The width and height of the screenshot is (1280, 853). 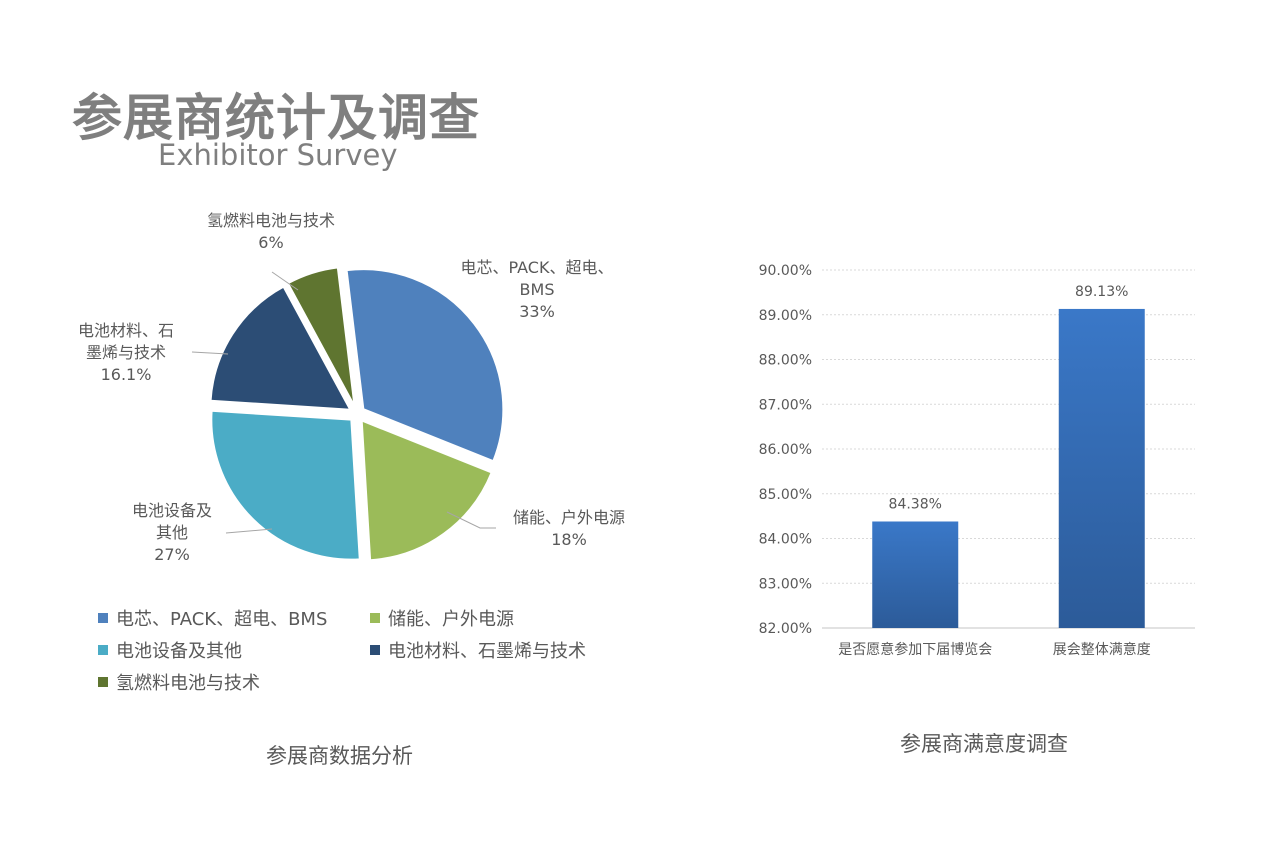 I want to click on pie-label-line: 电池设备及, so click(x=172, y=510).